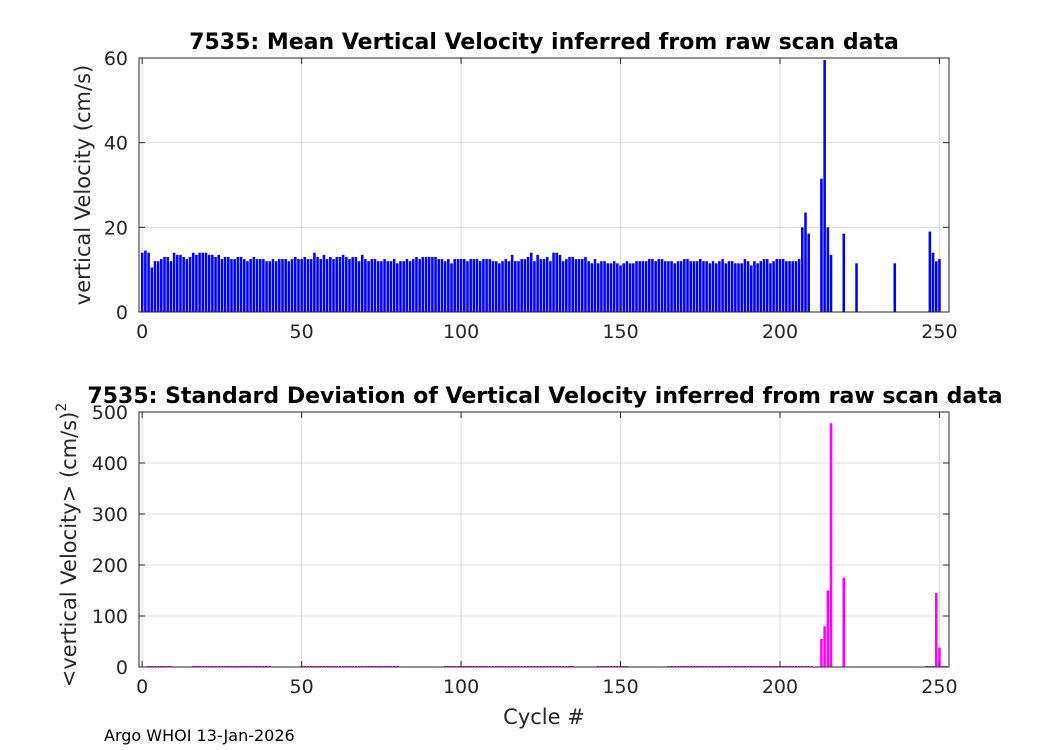  I want to click on bottom-chart-xtick-label: 50, so click(302, 687).